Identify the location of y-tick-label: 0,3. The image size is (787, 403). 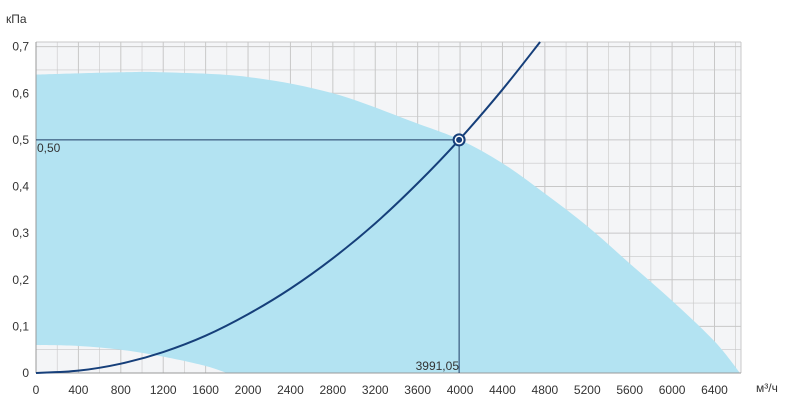
(20, 233).